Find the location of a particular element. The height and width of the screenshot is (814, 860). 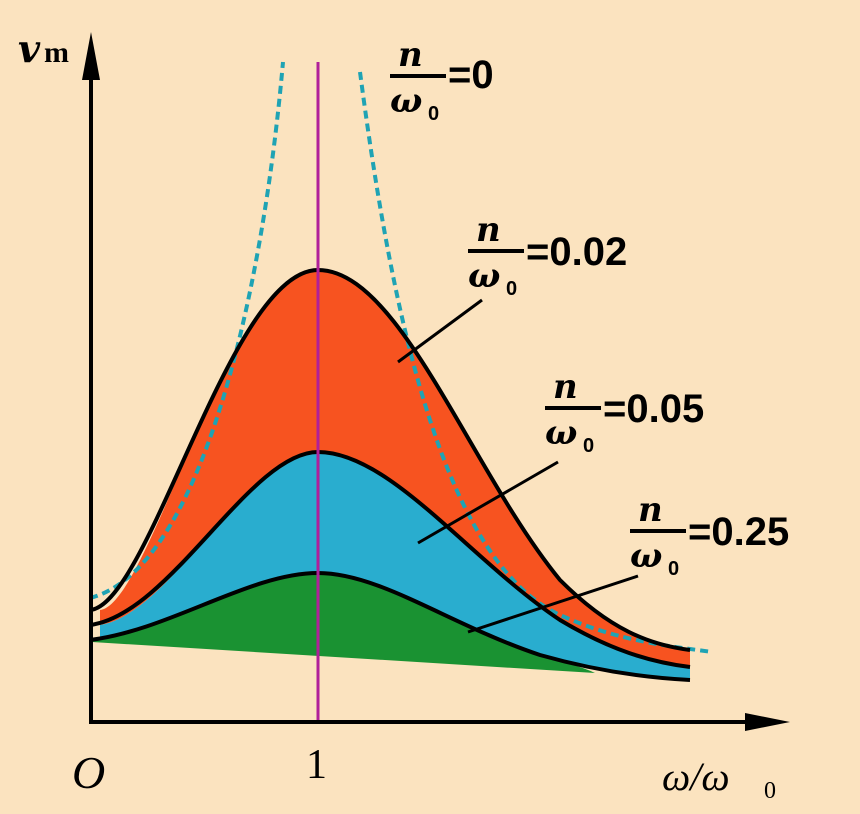

x-axis-label: ω/ω is located at coordinates (696, 776).